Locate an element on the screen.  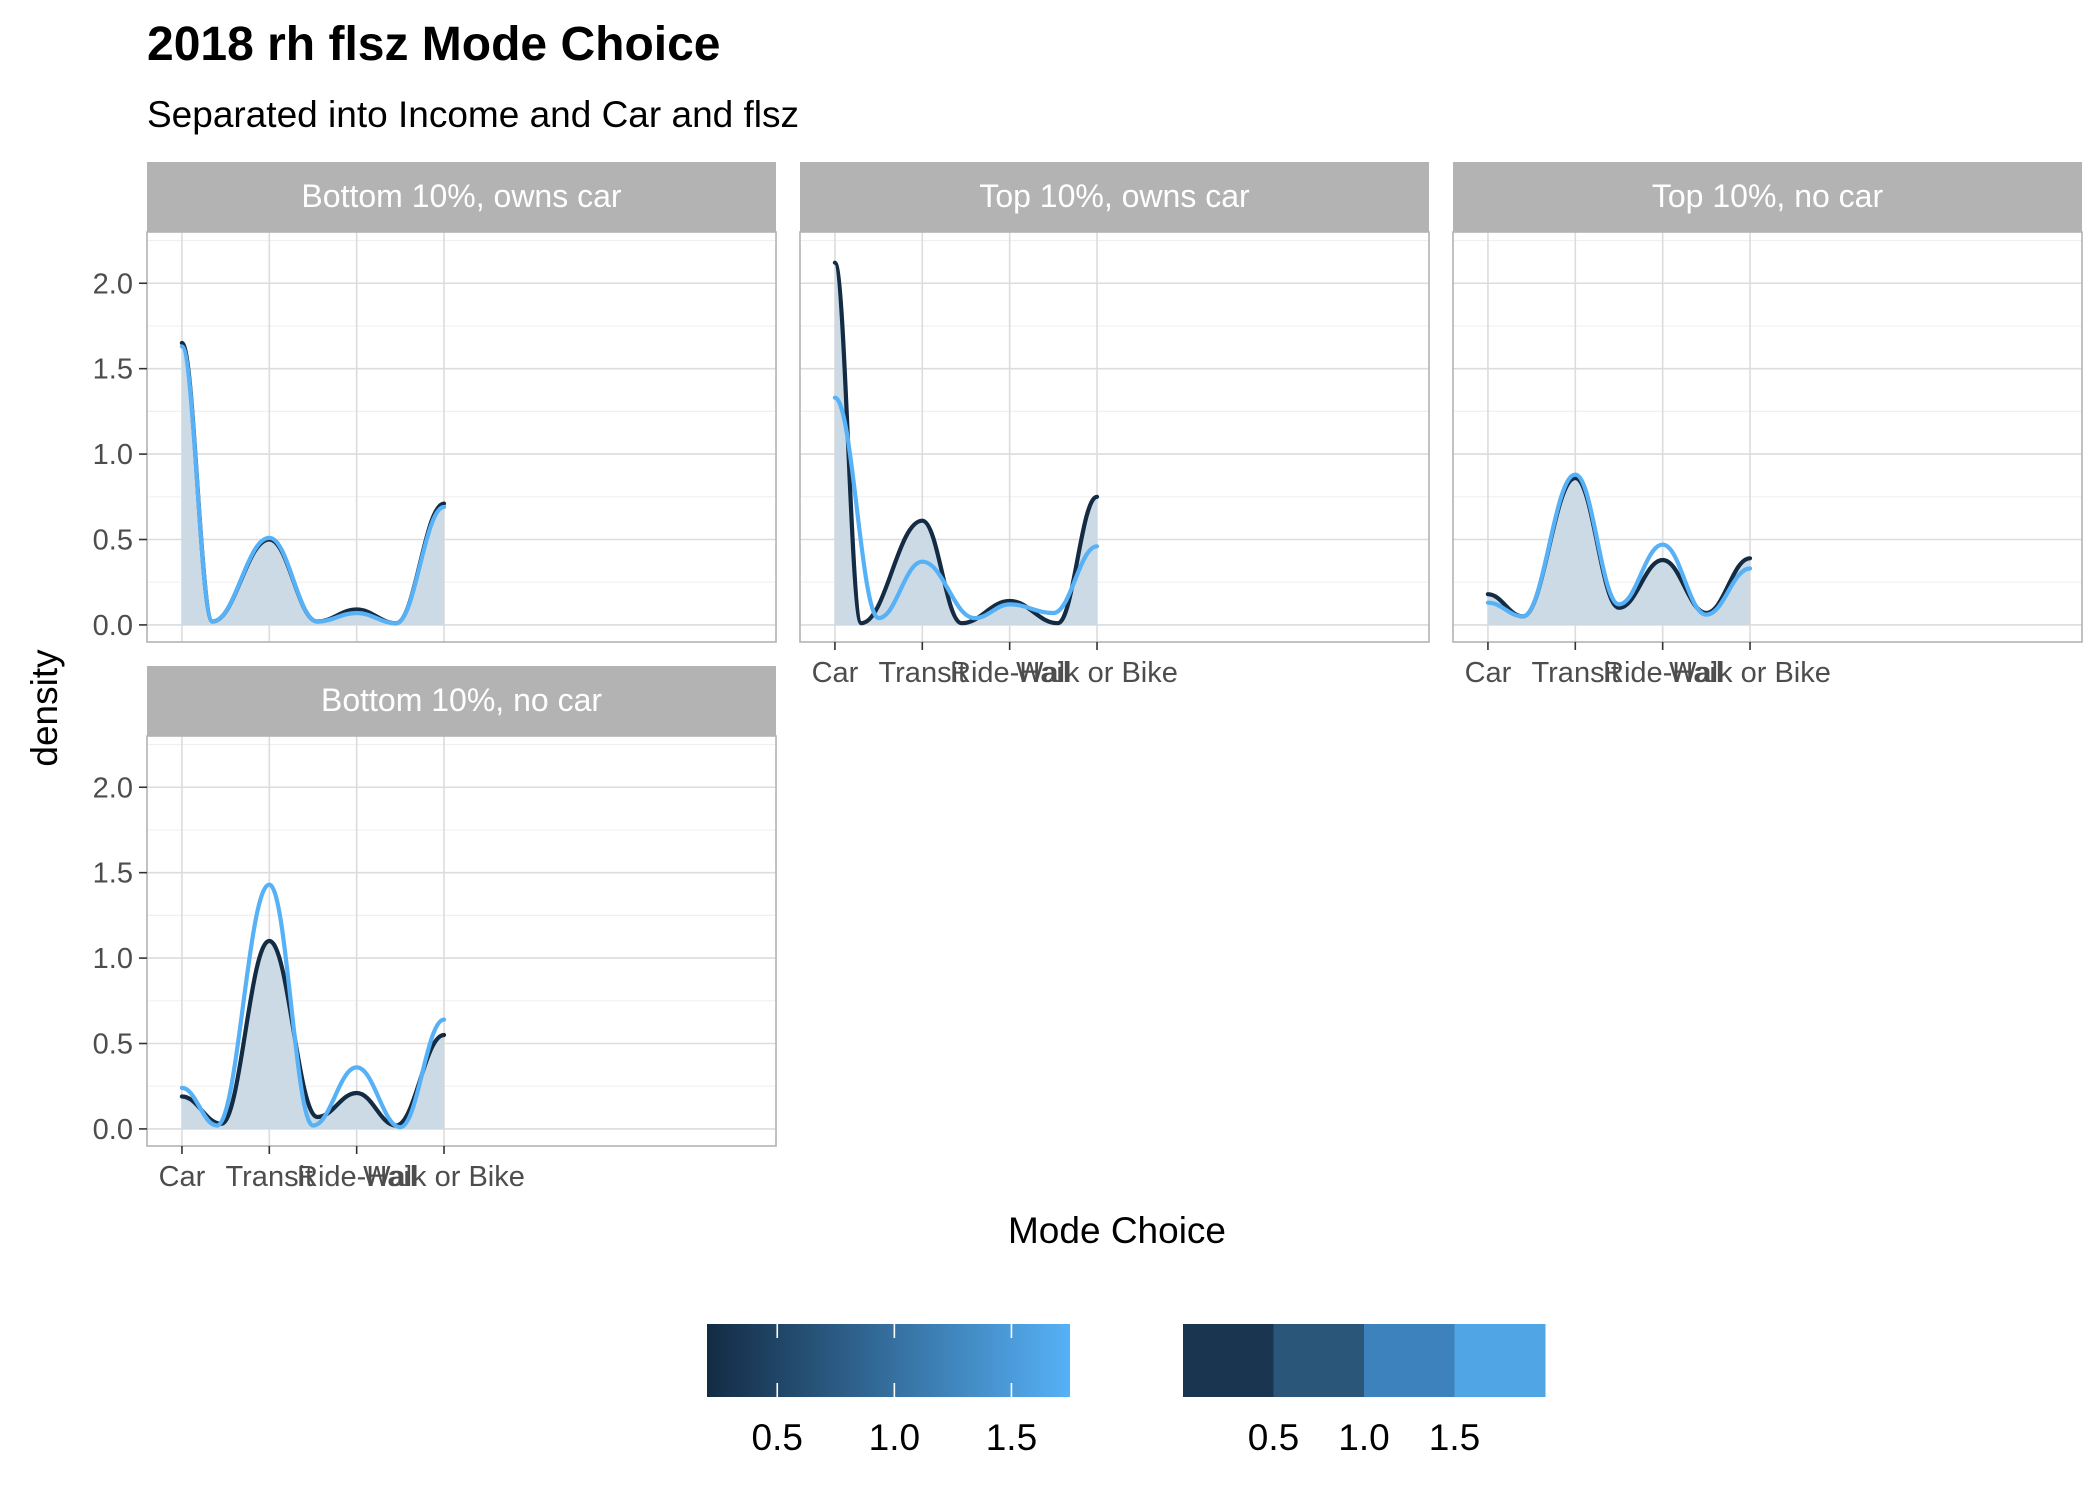
colorstep-label: 0.5 is located at coordinates (1273, 1437).